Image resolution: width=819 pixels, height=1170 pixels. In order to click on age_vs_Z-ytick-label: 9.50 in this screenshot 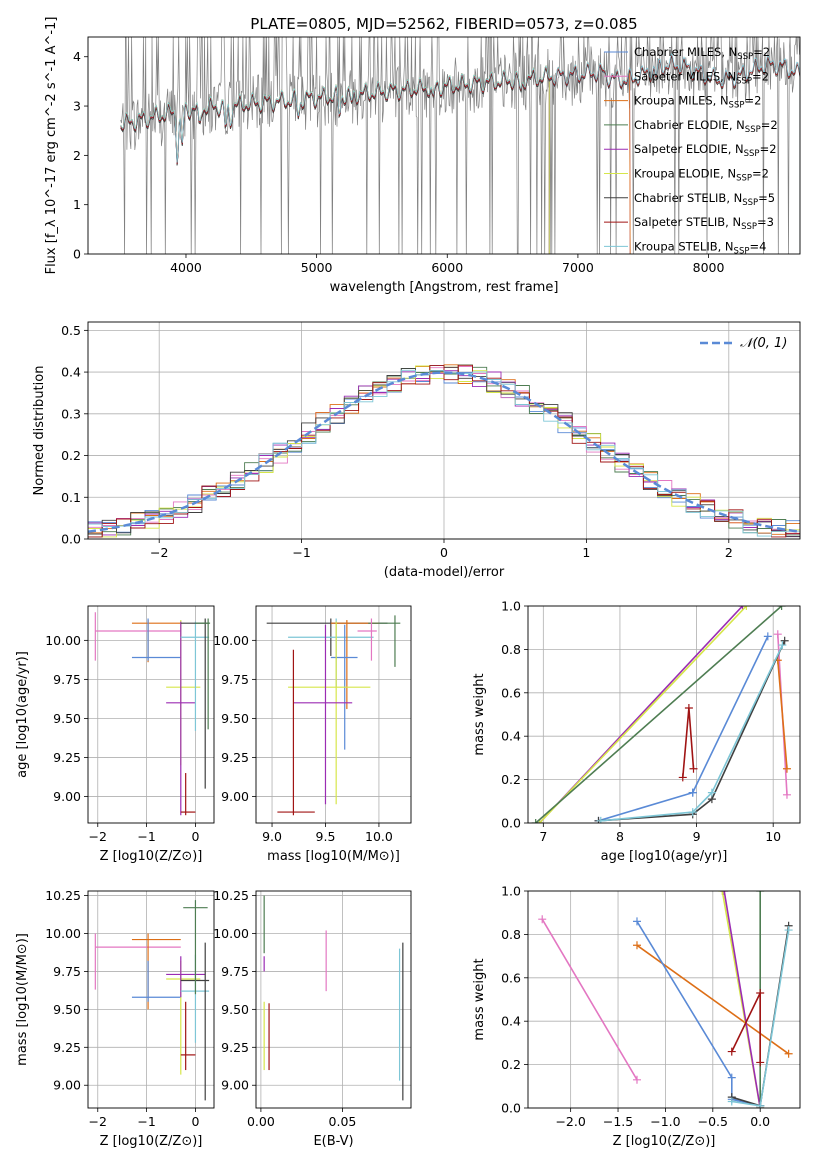, I will do `click(67, 718)`.